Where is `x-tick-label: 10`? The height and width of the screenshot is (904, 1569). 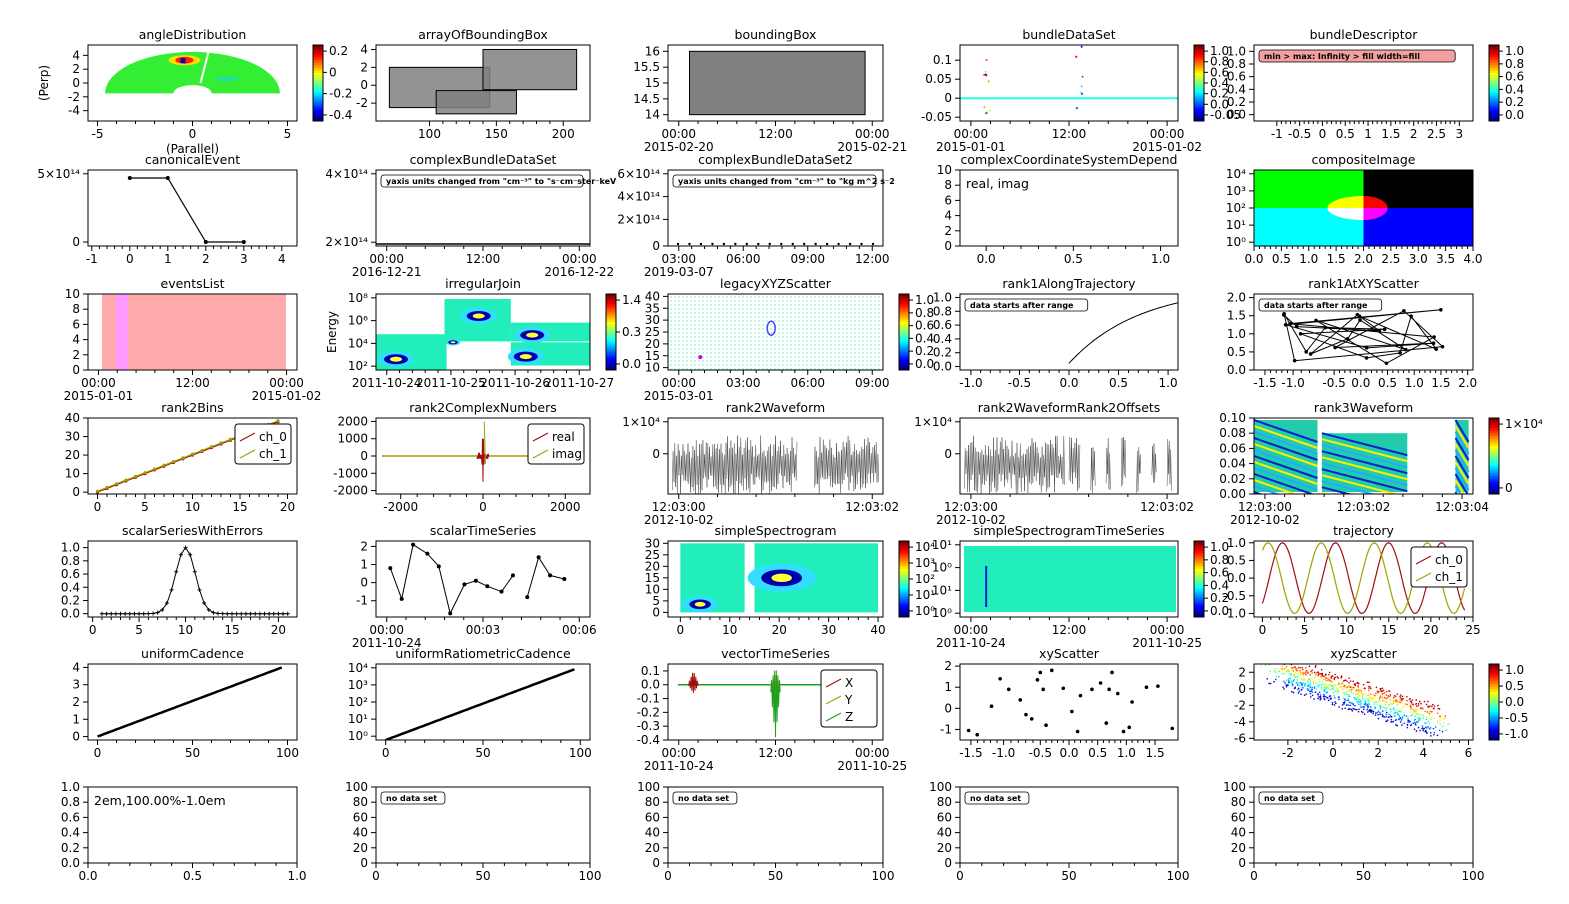
x-tick-label: 10 is located at coordinates (185, 630).